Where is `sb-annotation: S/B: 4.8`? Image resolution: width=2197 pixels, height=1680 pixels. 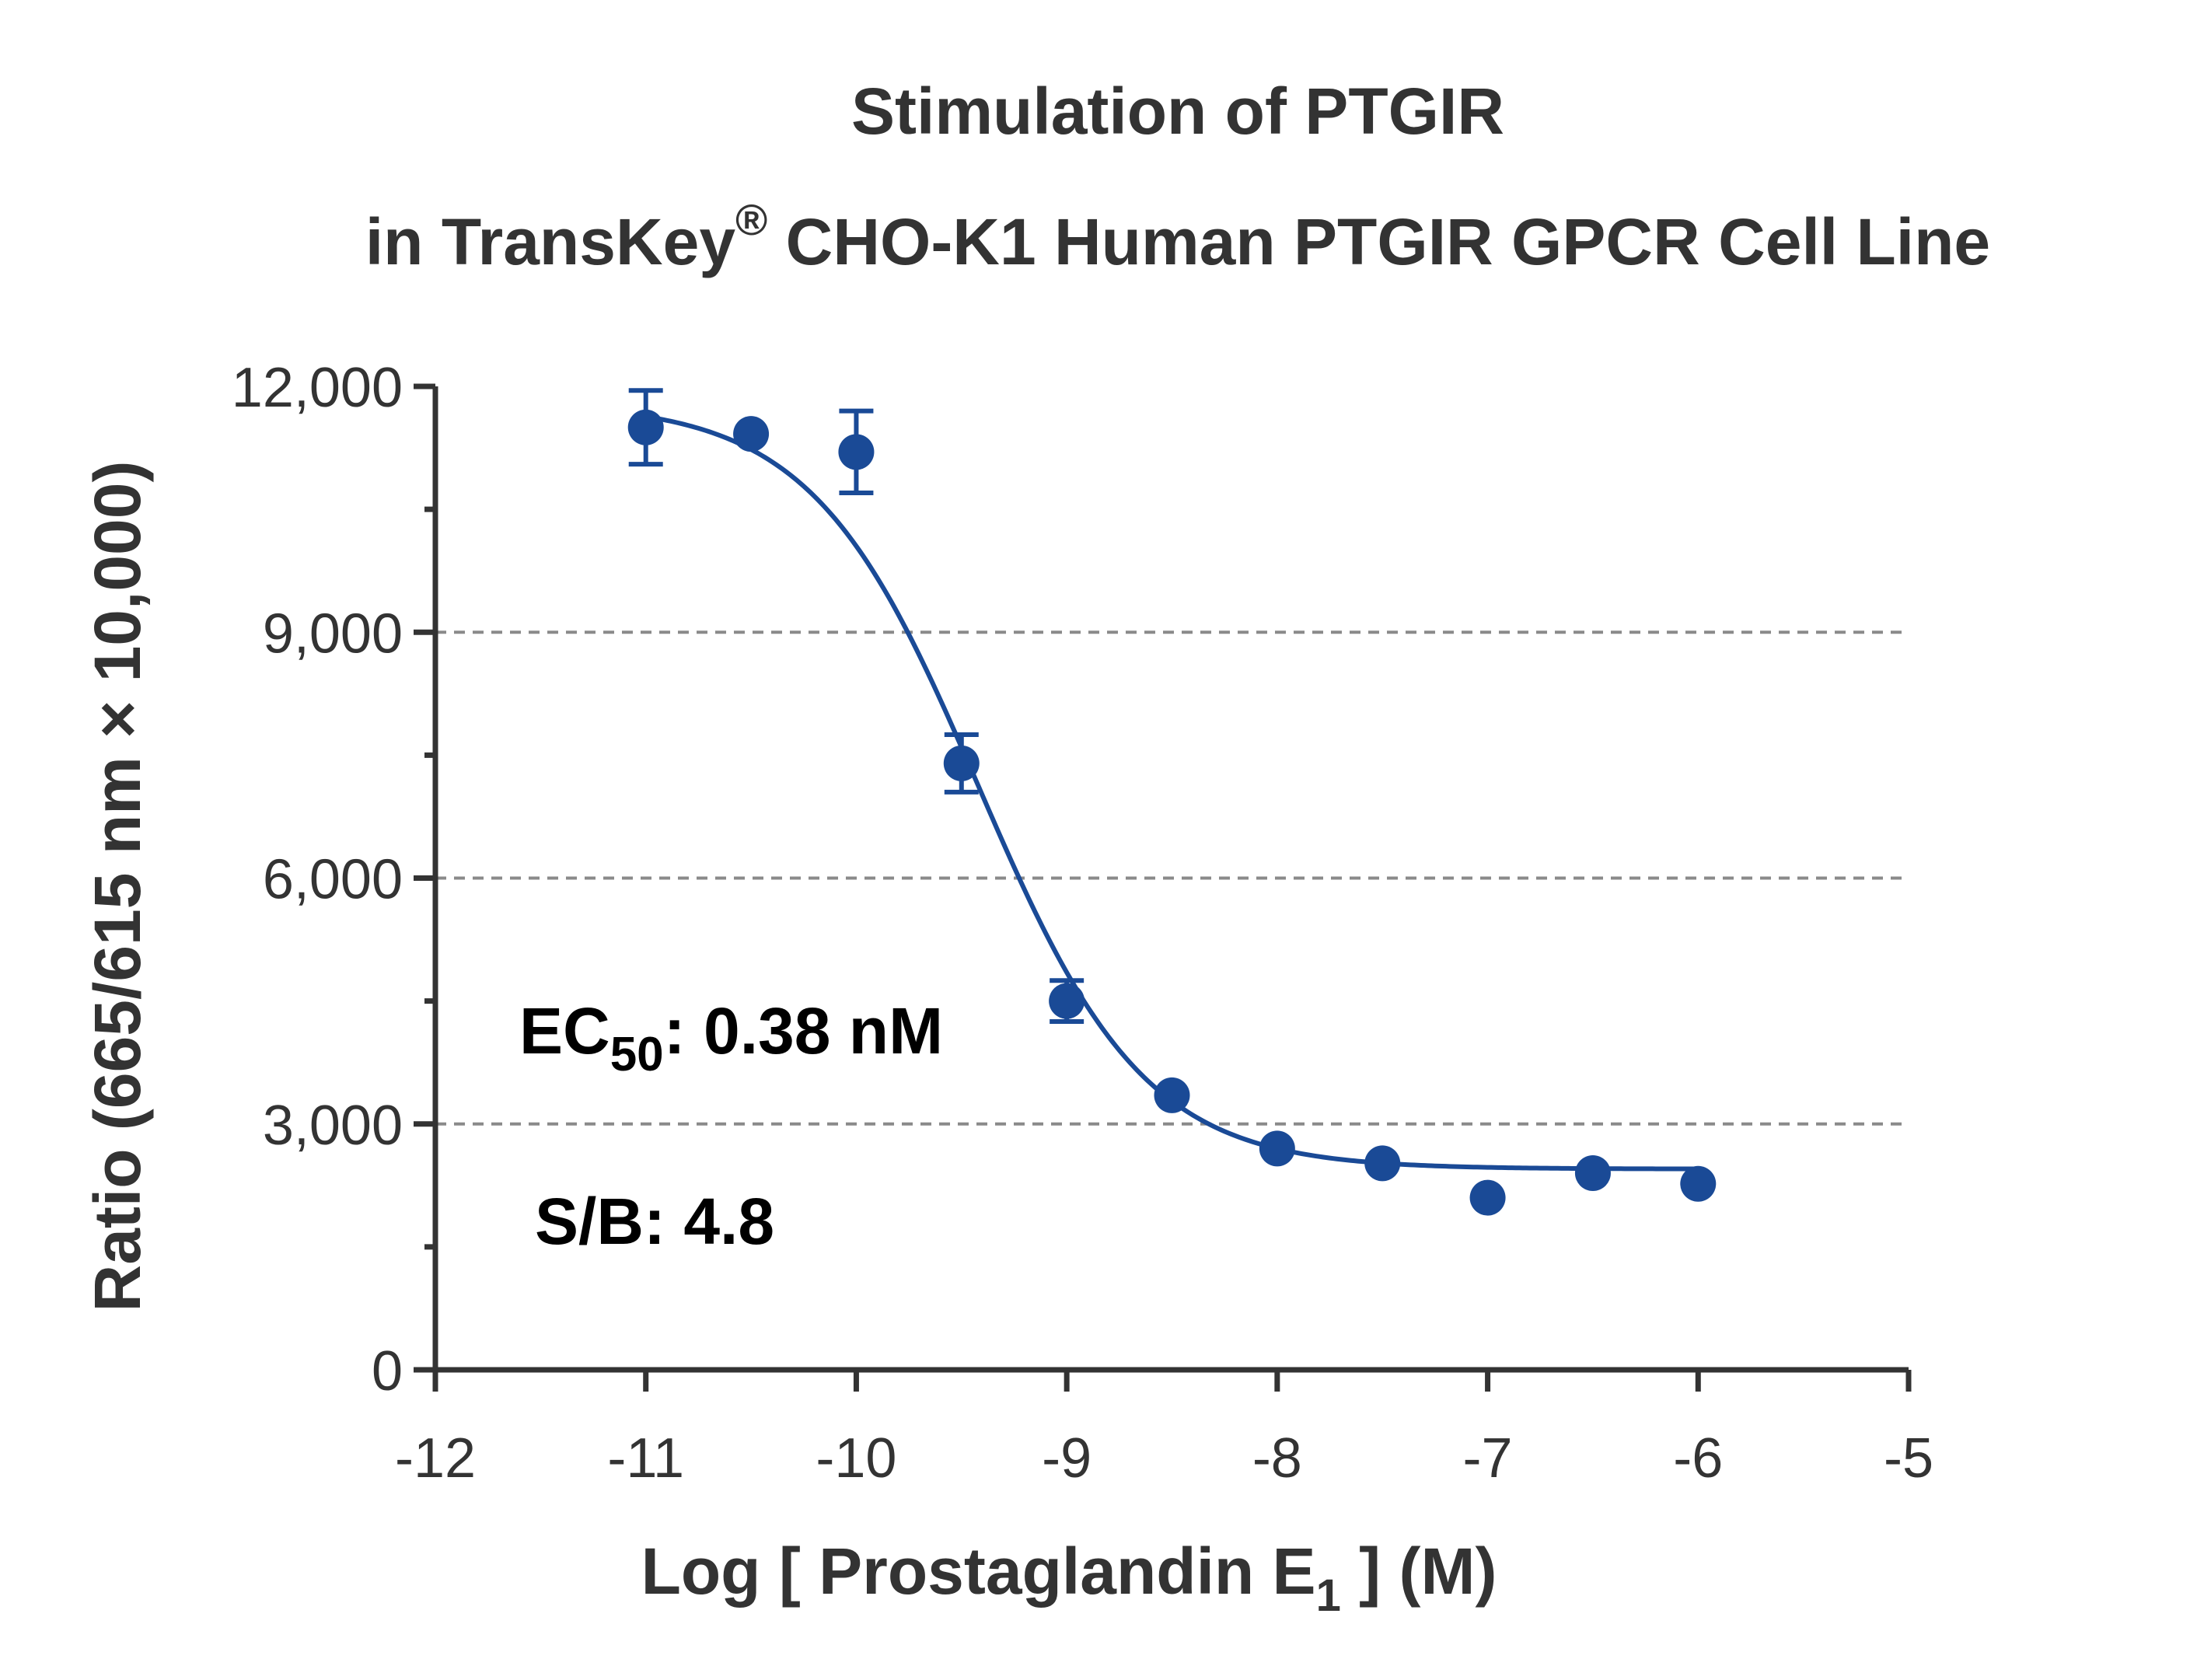 sb-annotation: S/B: 4.8 is located at coordinates (654, 1222).